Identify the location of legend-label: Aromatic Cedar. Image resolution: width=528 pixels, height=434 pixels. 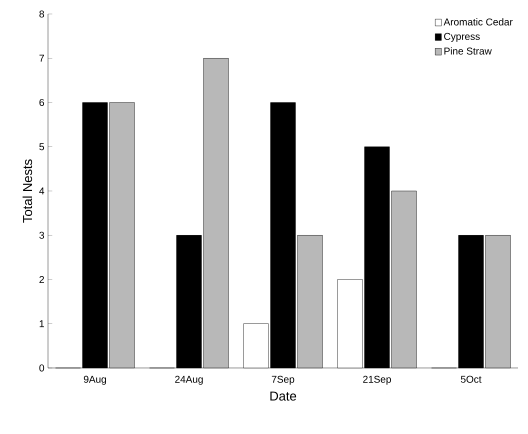
(478, 22).